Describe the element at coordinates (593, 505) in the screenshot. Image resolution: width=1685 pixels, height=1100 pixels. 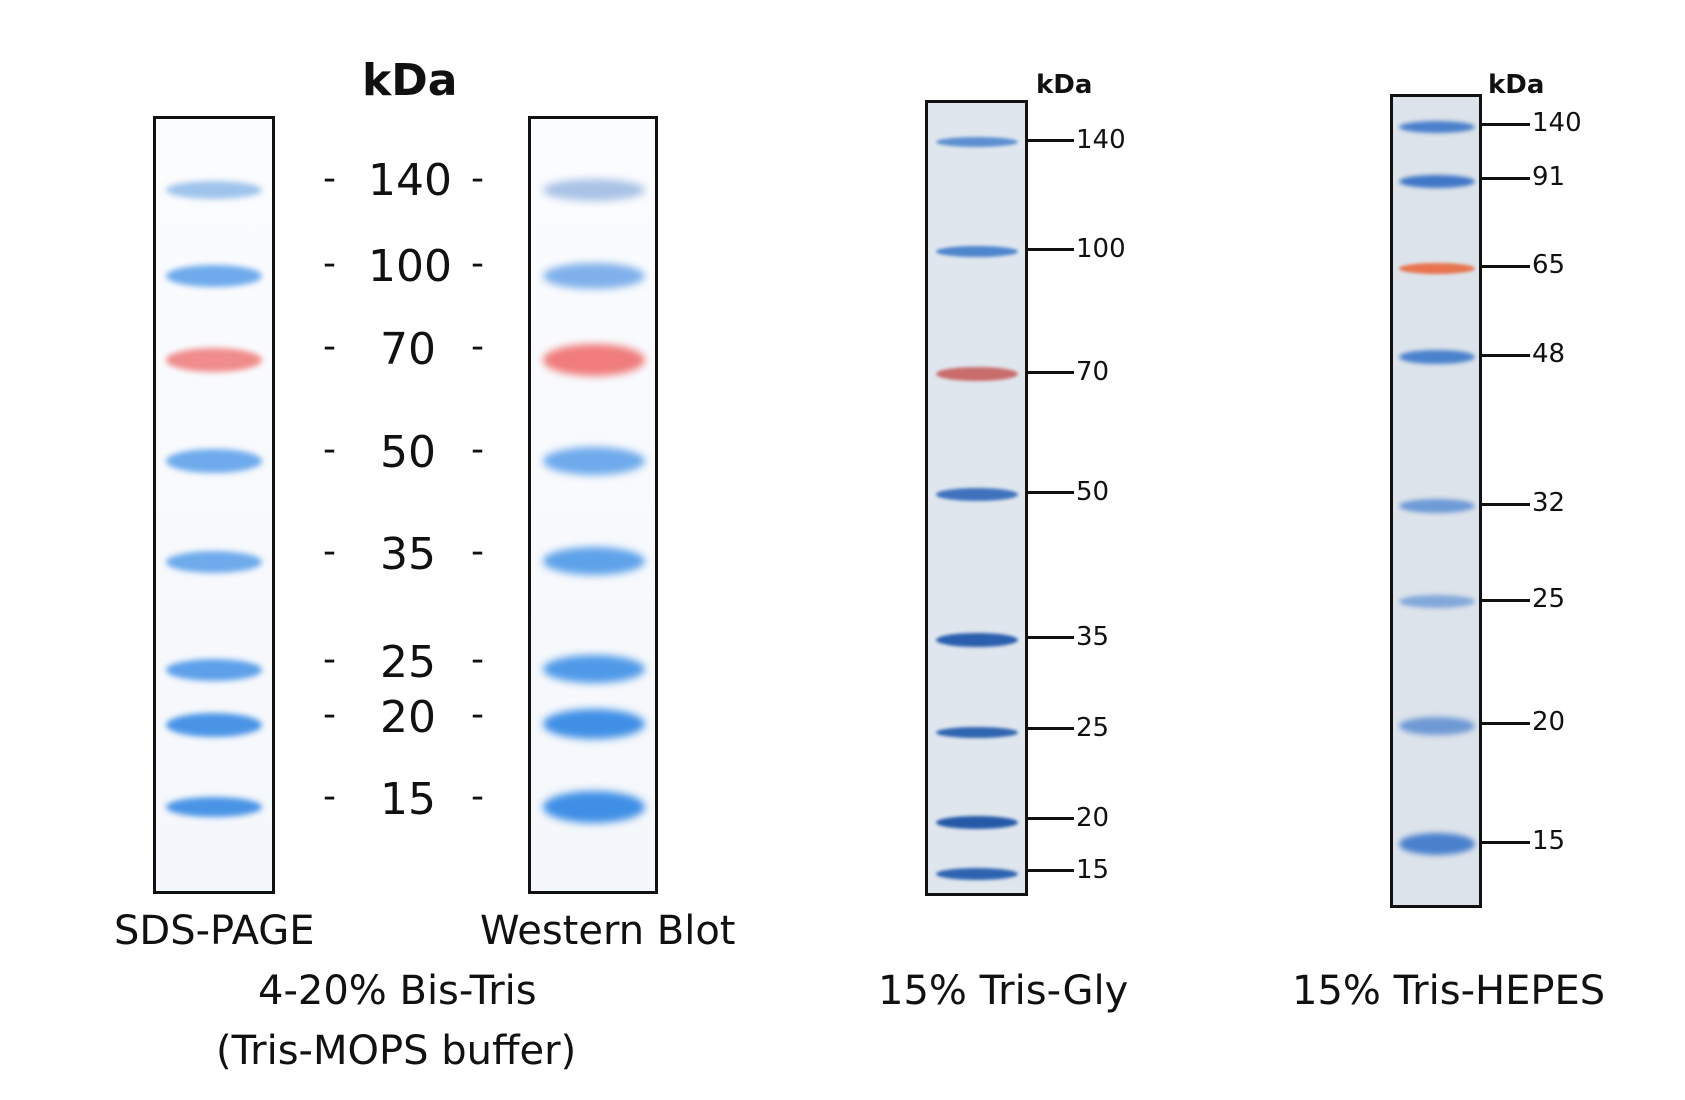
I see `western-blot-lane` at that location.